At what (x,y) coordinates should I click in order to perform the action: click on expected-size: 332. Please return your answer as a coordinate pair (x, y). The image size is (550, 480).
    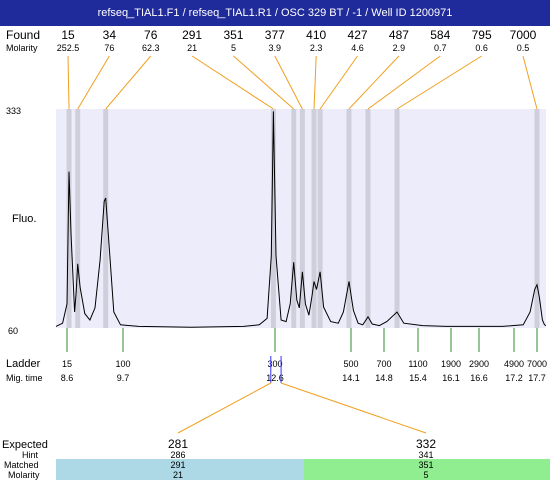
    Looking at the image, I should click on (426, 444).